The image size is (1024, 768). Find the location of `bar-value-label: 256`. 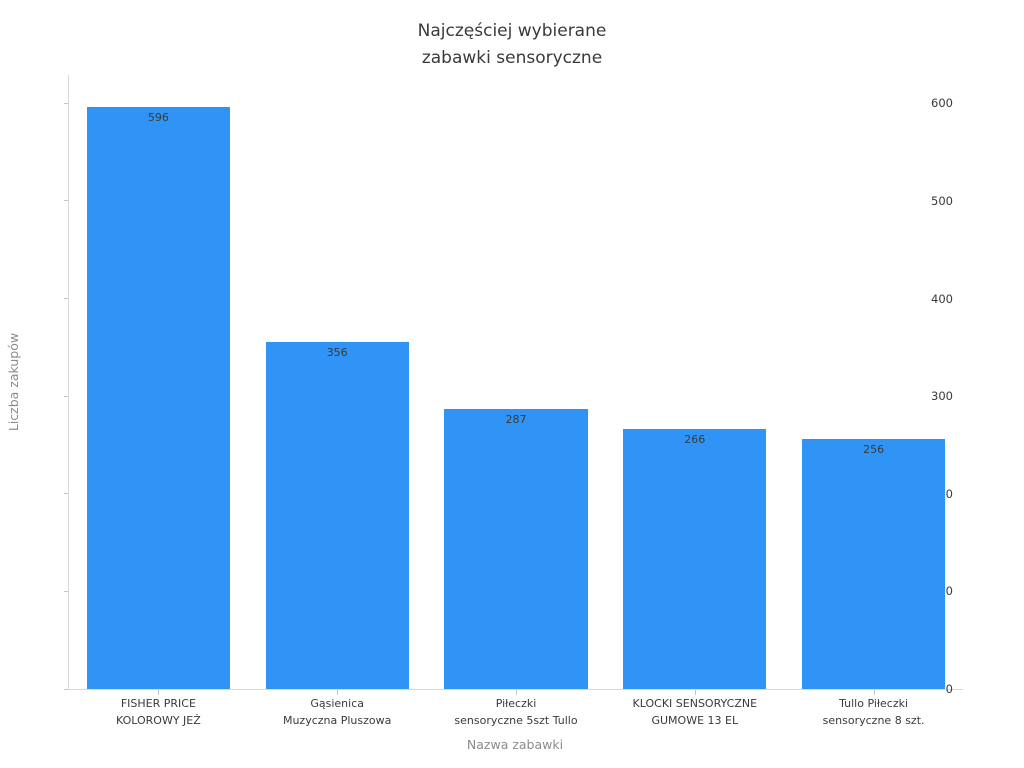

bar-value-label: 256 is located at coordinates (874, 450).